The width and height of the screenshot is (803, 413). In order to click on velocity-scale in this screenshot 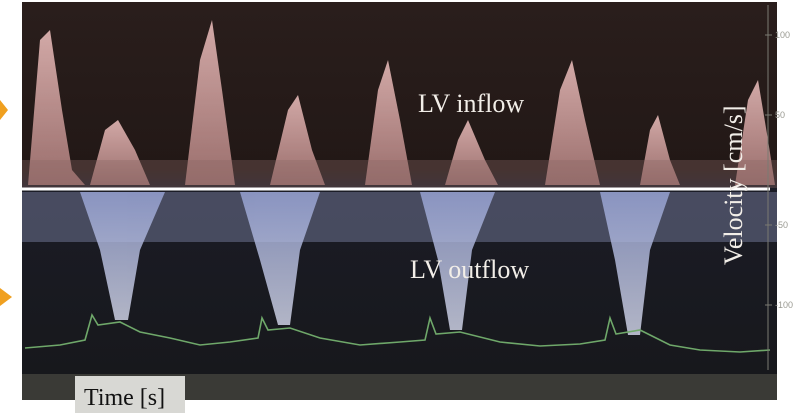, I will do `click(768, 187)`.